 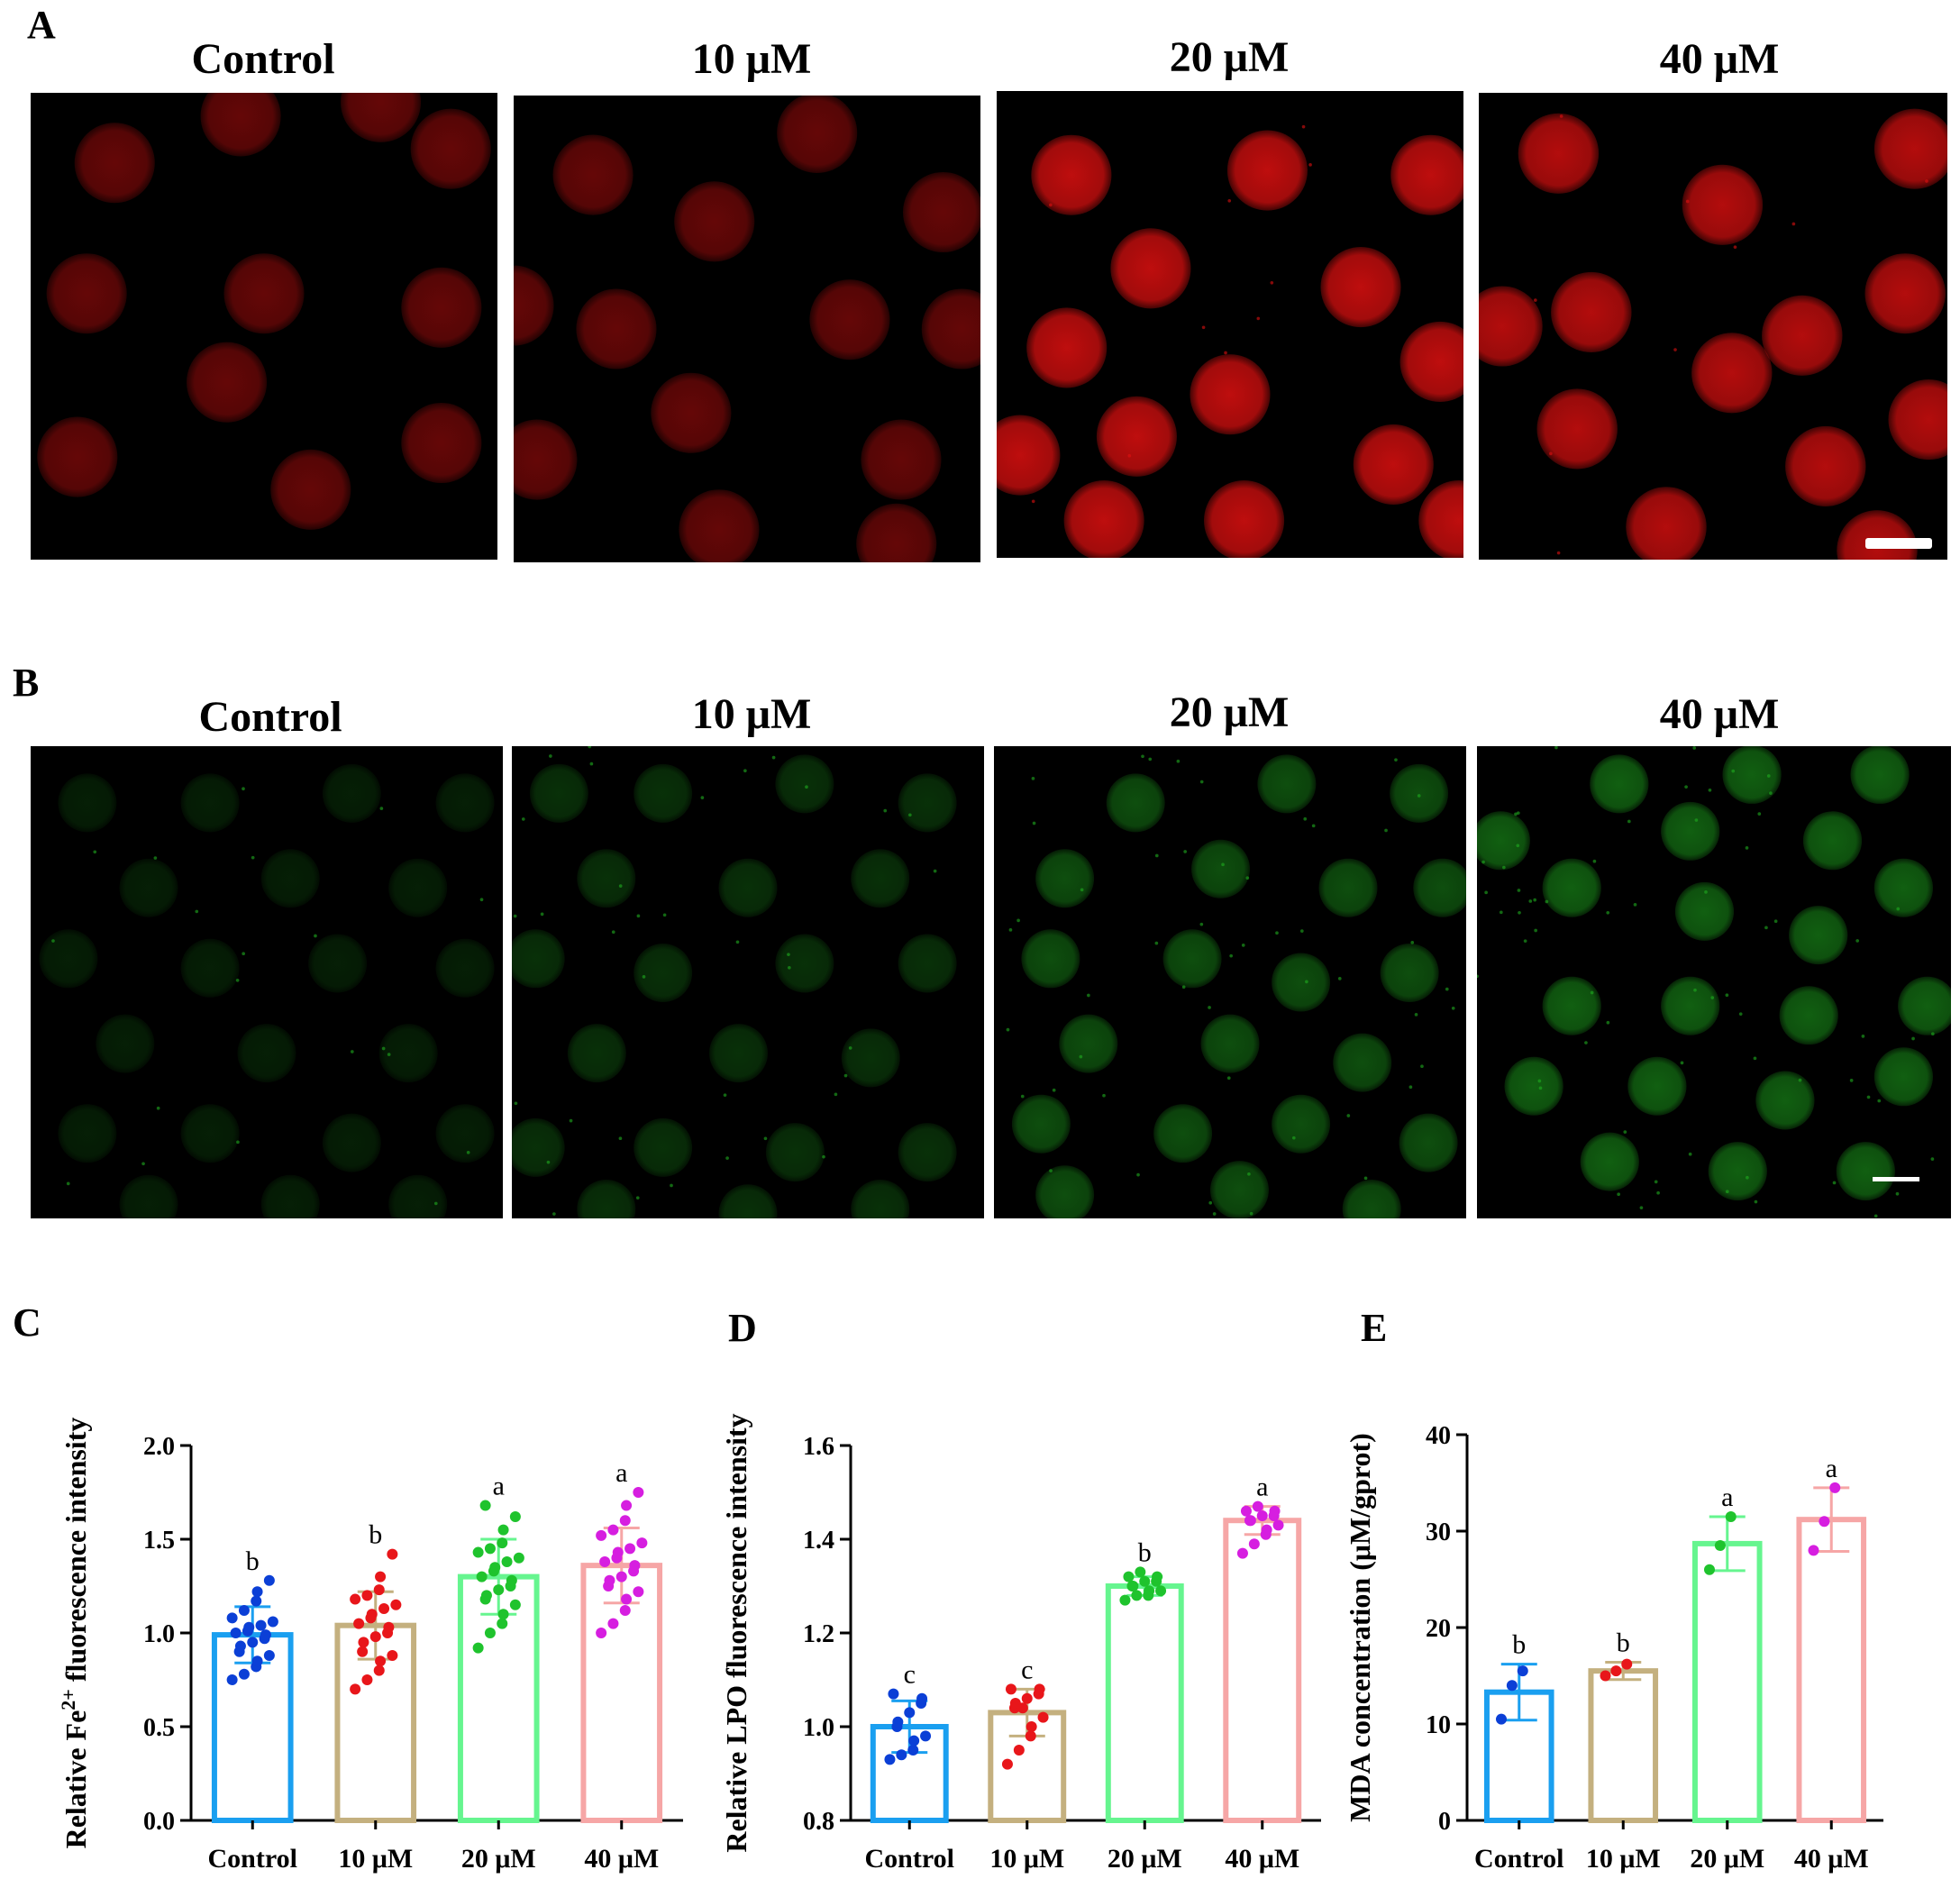 What do you see at coordinates (747, 329) in the screenshot?
I see `micrograph-a-10um-image` at bounding box center [747, 329].